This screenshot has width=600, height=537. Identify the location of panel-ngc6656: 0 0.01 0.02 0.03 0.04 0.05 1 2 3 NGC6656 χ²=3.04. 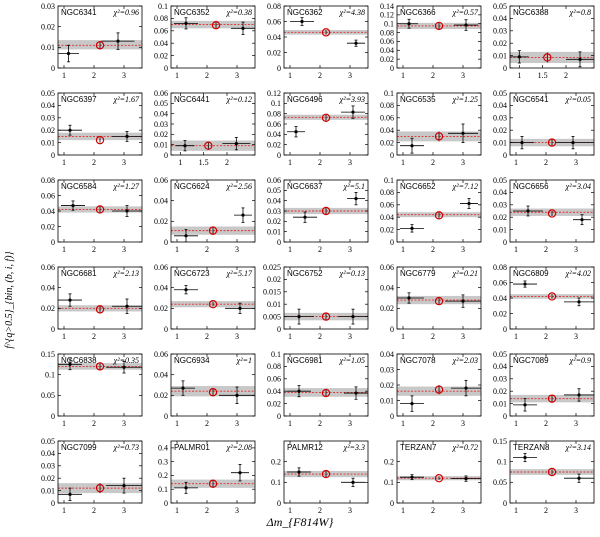
(544, 215).